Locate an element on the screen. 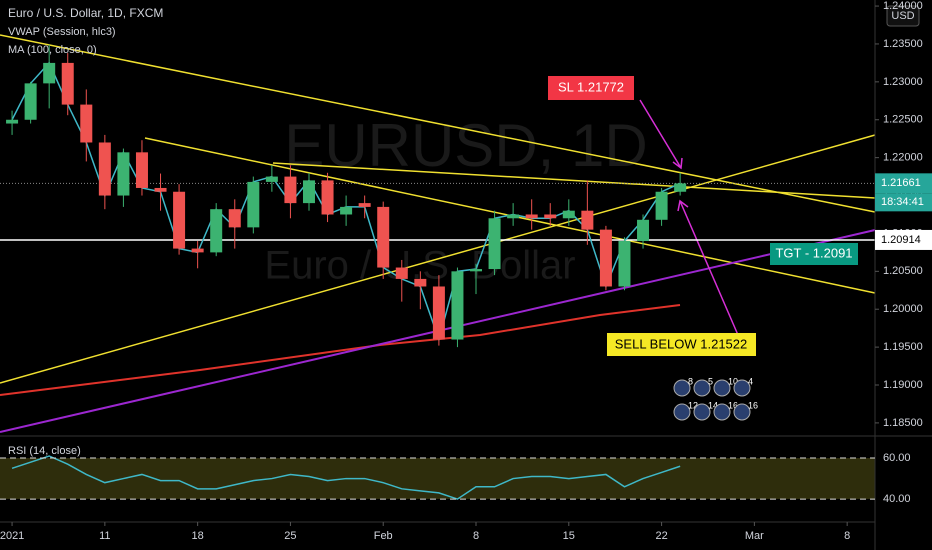  y-tick-label: 1.24000 is located at coordinates (903, 6).